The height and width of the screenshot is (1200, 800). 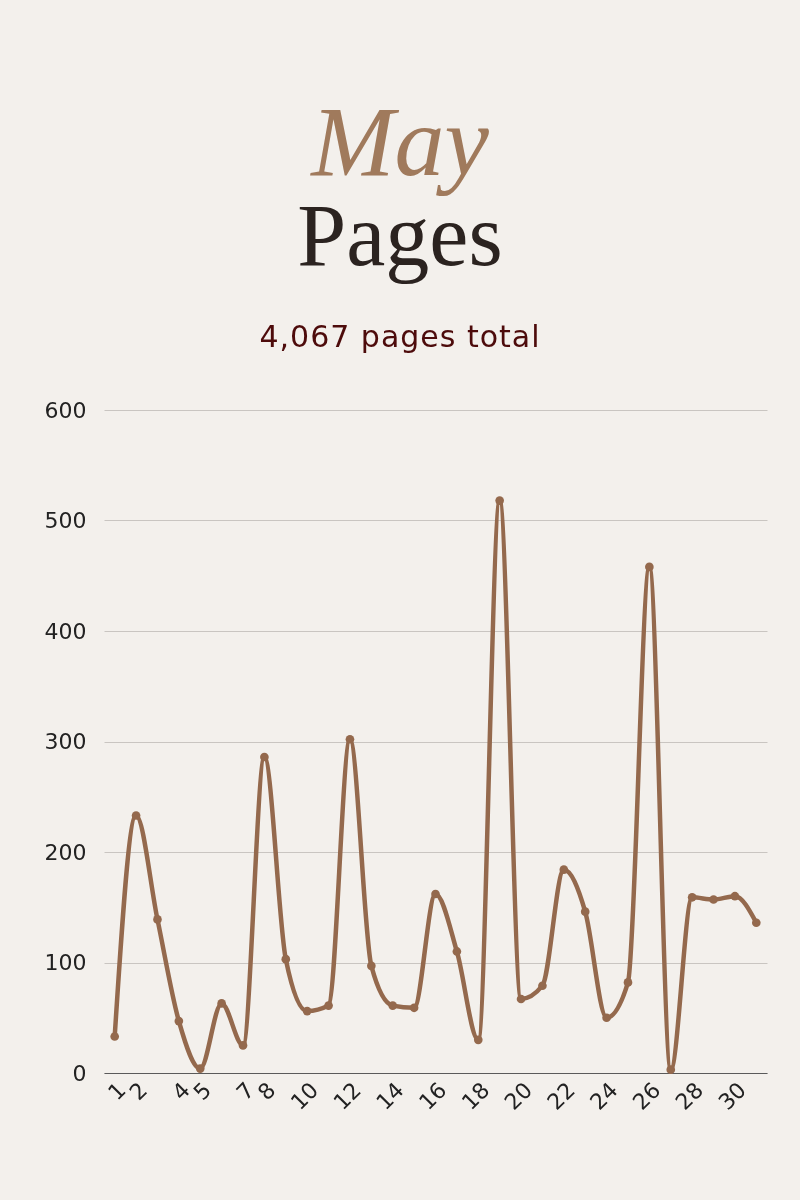 I want to click on y-tick-label: 400, so click(x=65, y=631).